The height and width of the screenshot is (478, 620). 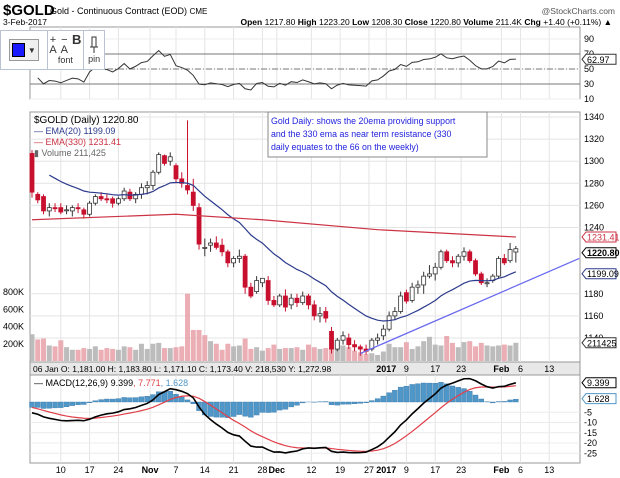 What do you see at coordinates (128, 11) in the screenshot?
I see `instrument-name: Gold - Continuous Contract (EOD) CME` at bounding box center [128, 11].